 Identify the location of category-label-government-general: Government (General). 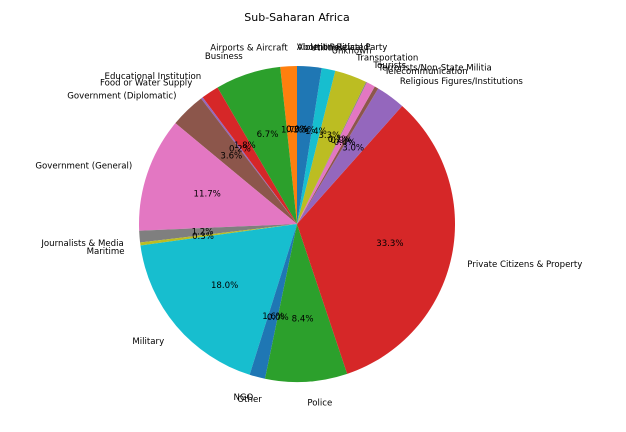
(83, 167).